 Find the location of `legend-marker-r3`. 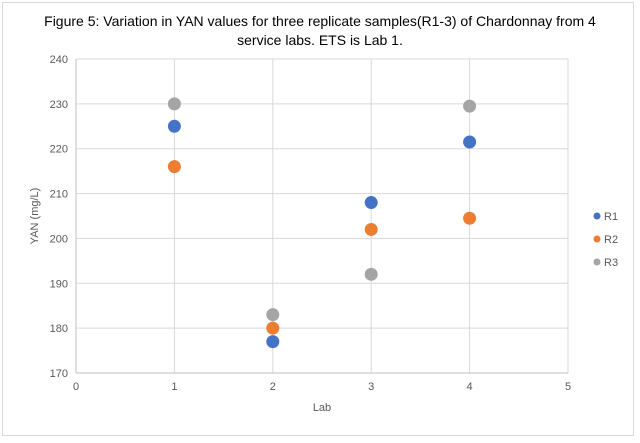

legend-marker-r3 is located at coordinates (597, 262).